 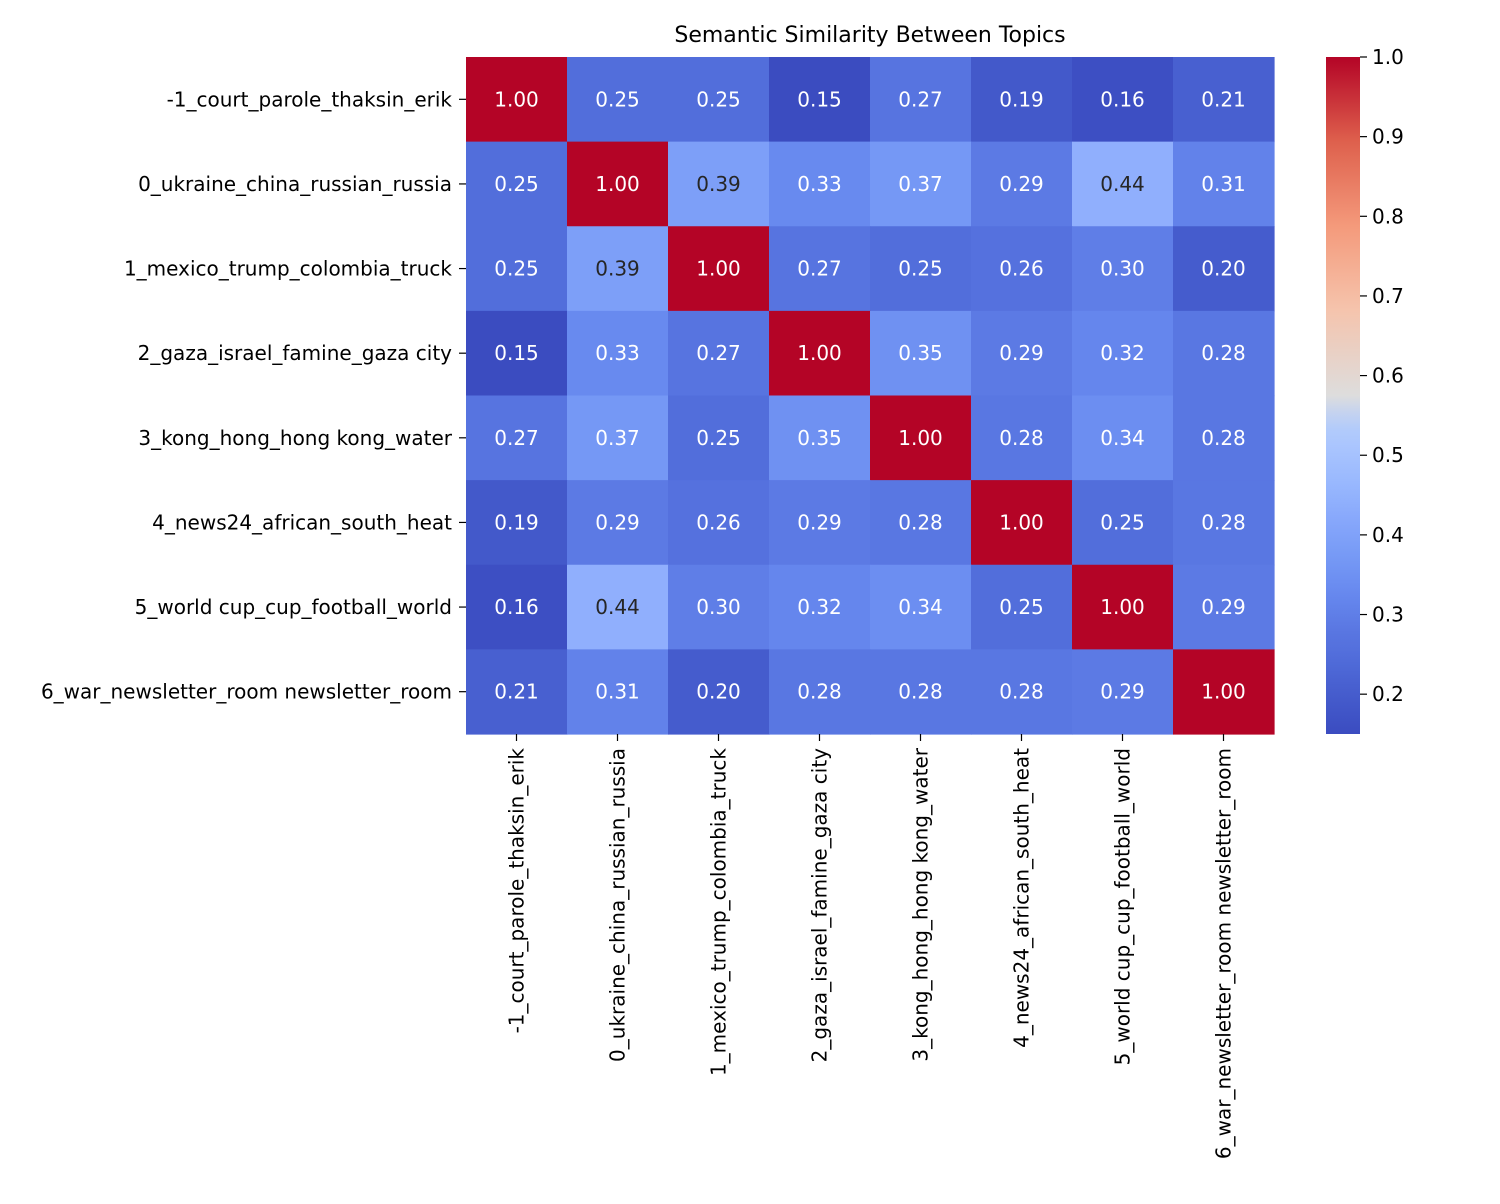 What do you see at coordinates (1388, 535) in the screenshot?
I see `colorbar-tick-label: 0.4` at bounding box center [1388, 535].